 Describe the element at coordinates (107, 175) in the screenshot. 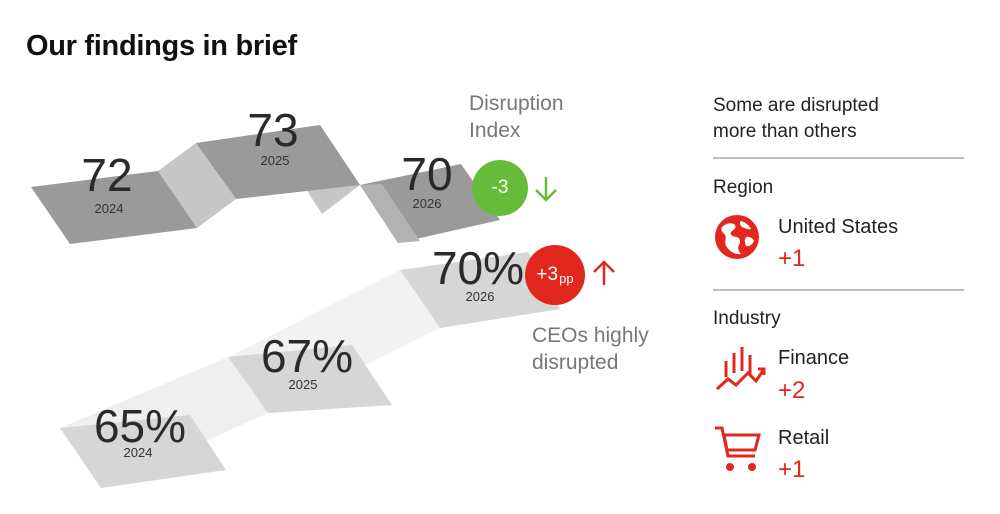

I see `disruption-value-2024: 72` at that location.